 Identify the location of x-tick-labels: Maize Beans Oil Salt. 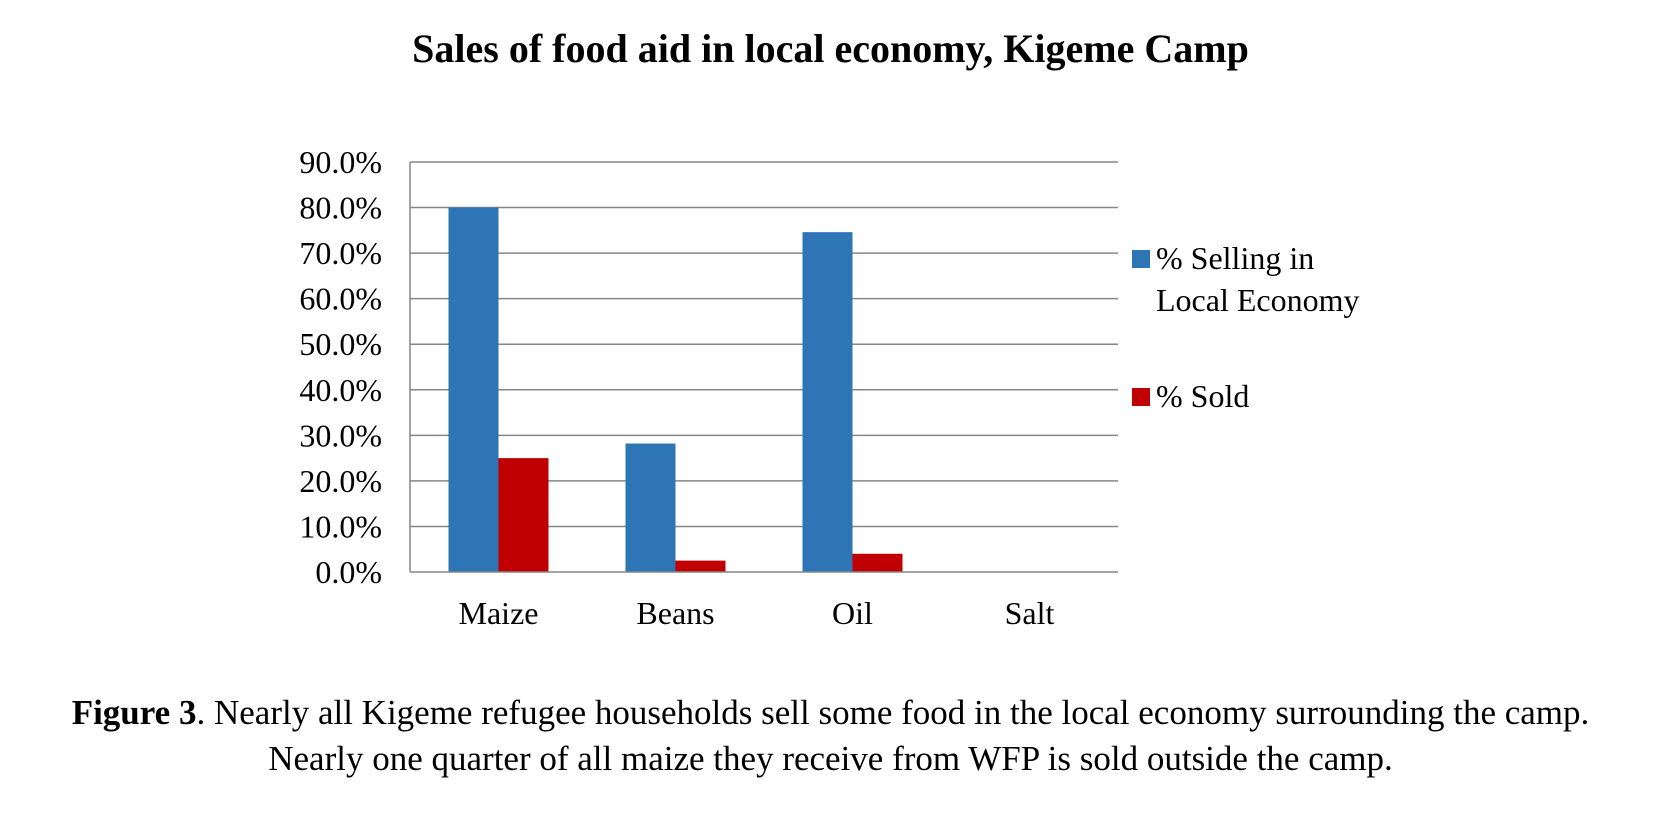
(757, 613).